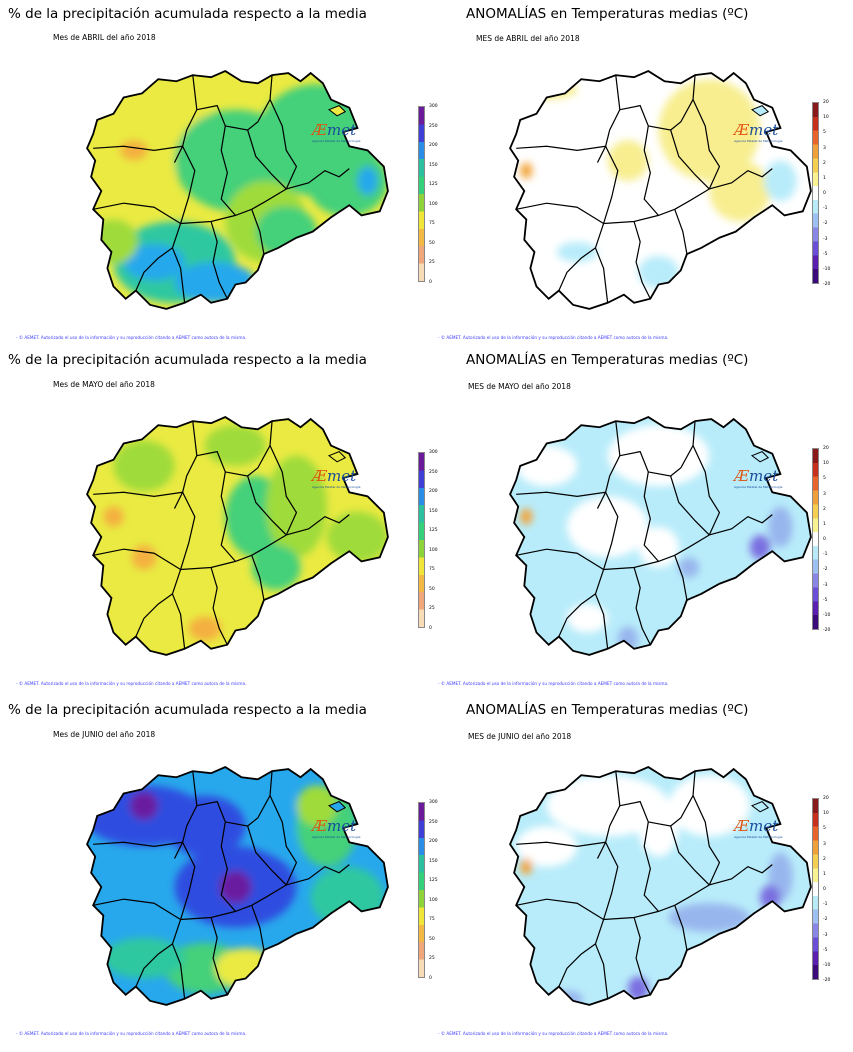  I want to click on aemet-logo: Æmet Agencia Estatal de Meteorología, so click(758, 477).